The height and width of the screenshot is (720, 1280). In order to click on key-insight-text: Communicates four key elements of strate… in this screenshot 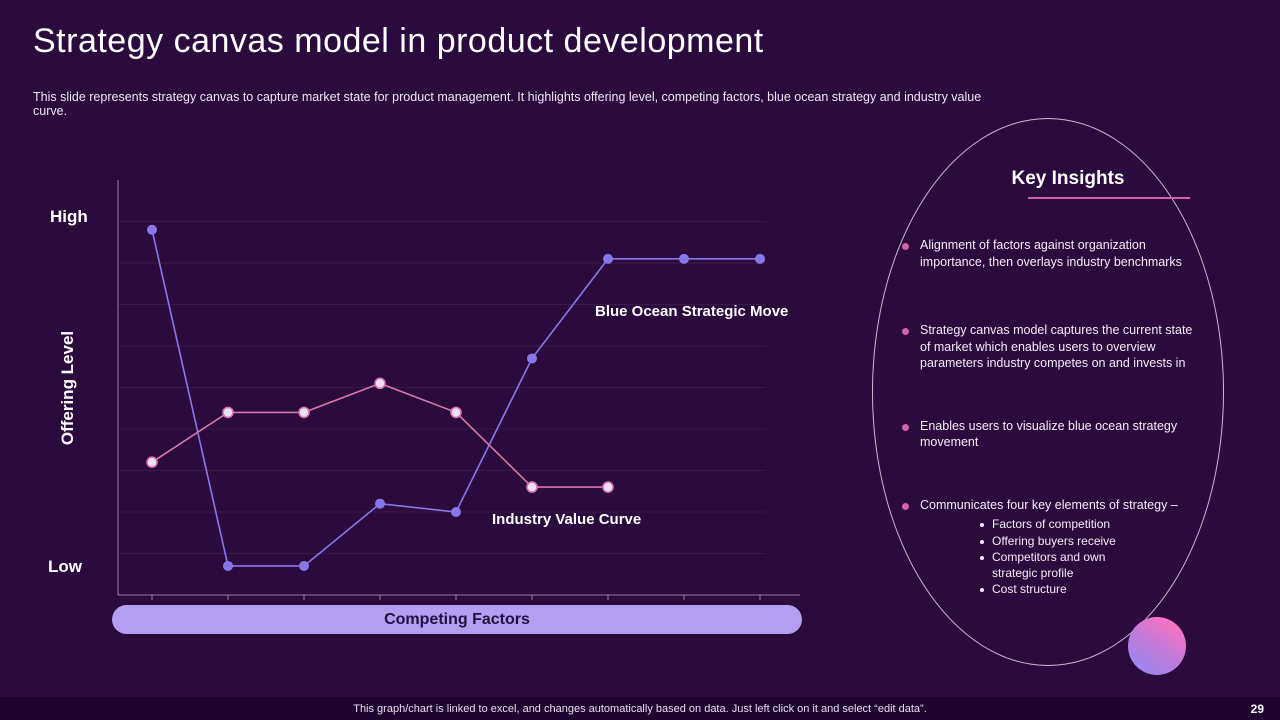, I will do `click(1049, 504)`.